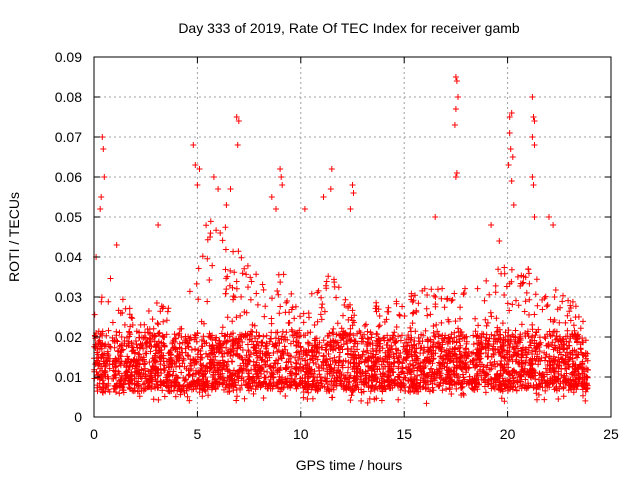 This screenshot has width=640, height=480. I want to click on y-tick-label: 0.01, so click(68, 377).